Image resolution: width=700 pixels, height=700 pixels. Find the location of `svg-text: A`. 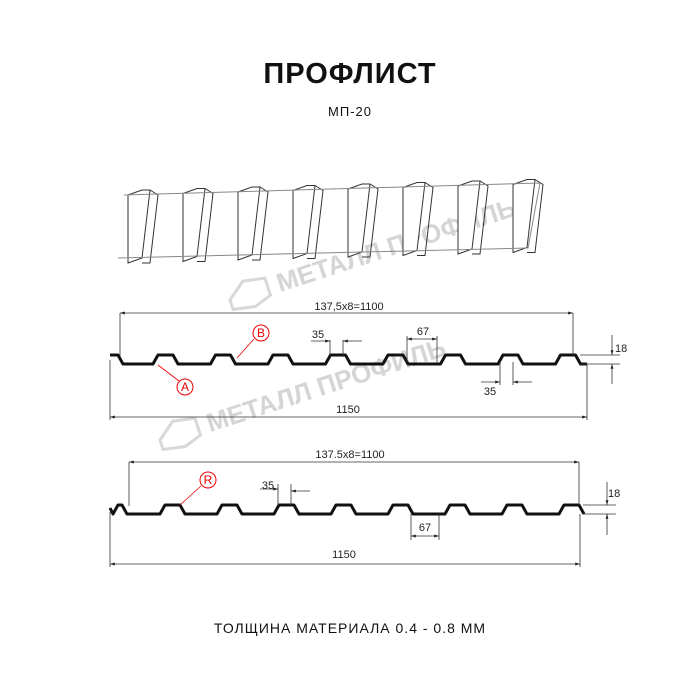

svg-text: A is located at coordinates (185, 387).